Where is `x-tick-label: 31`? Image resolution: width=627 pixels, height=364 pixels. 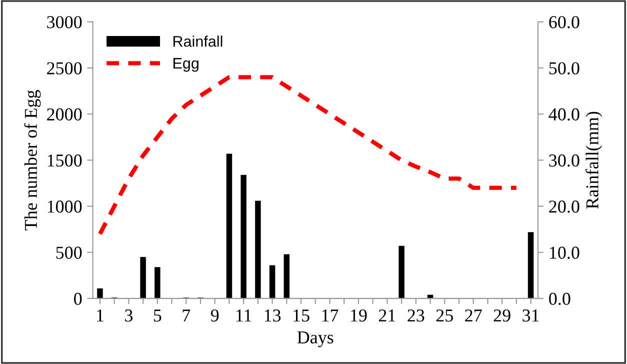
x-tick-label: 31 is located at coordinates (530, 315).